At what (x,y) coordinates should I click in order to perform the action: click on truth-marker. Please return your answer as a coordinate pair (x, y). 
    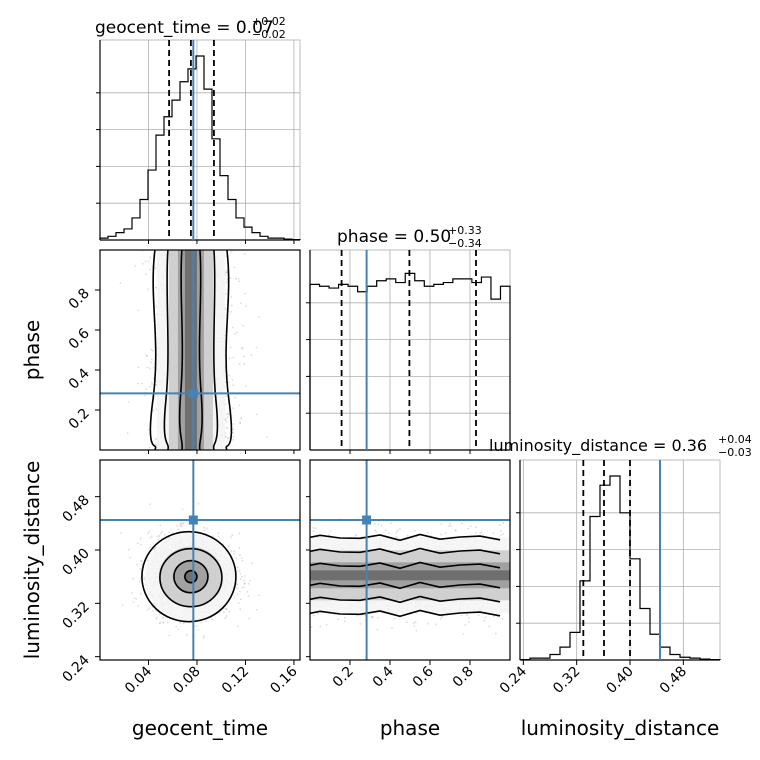
    Looking at the image, I should click on (193, 393).